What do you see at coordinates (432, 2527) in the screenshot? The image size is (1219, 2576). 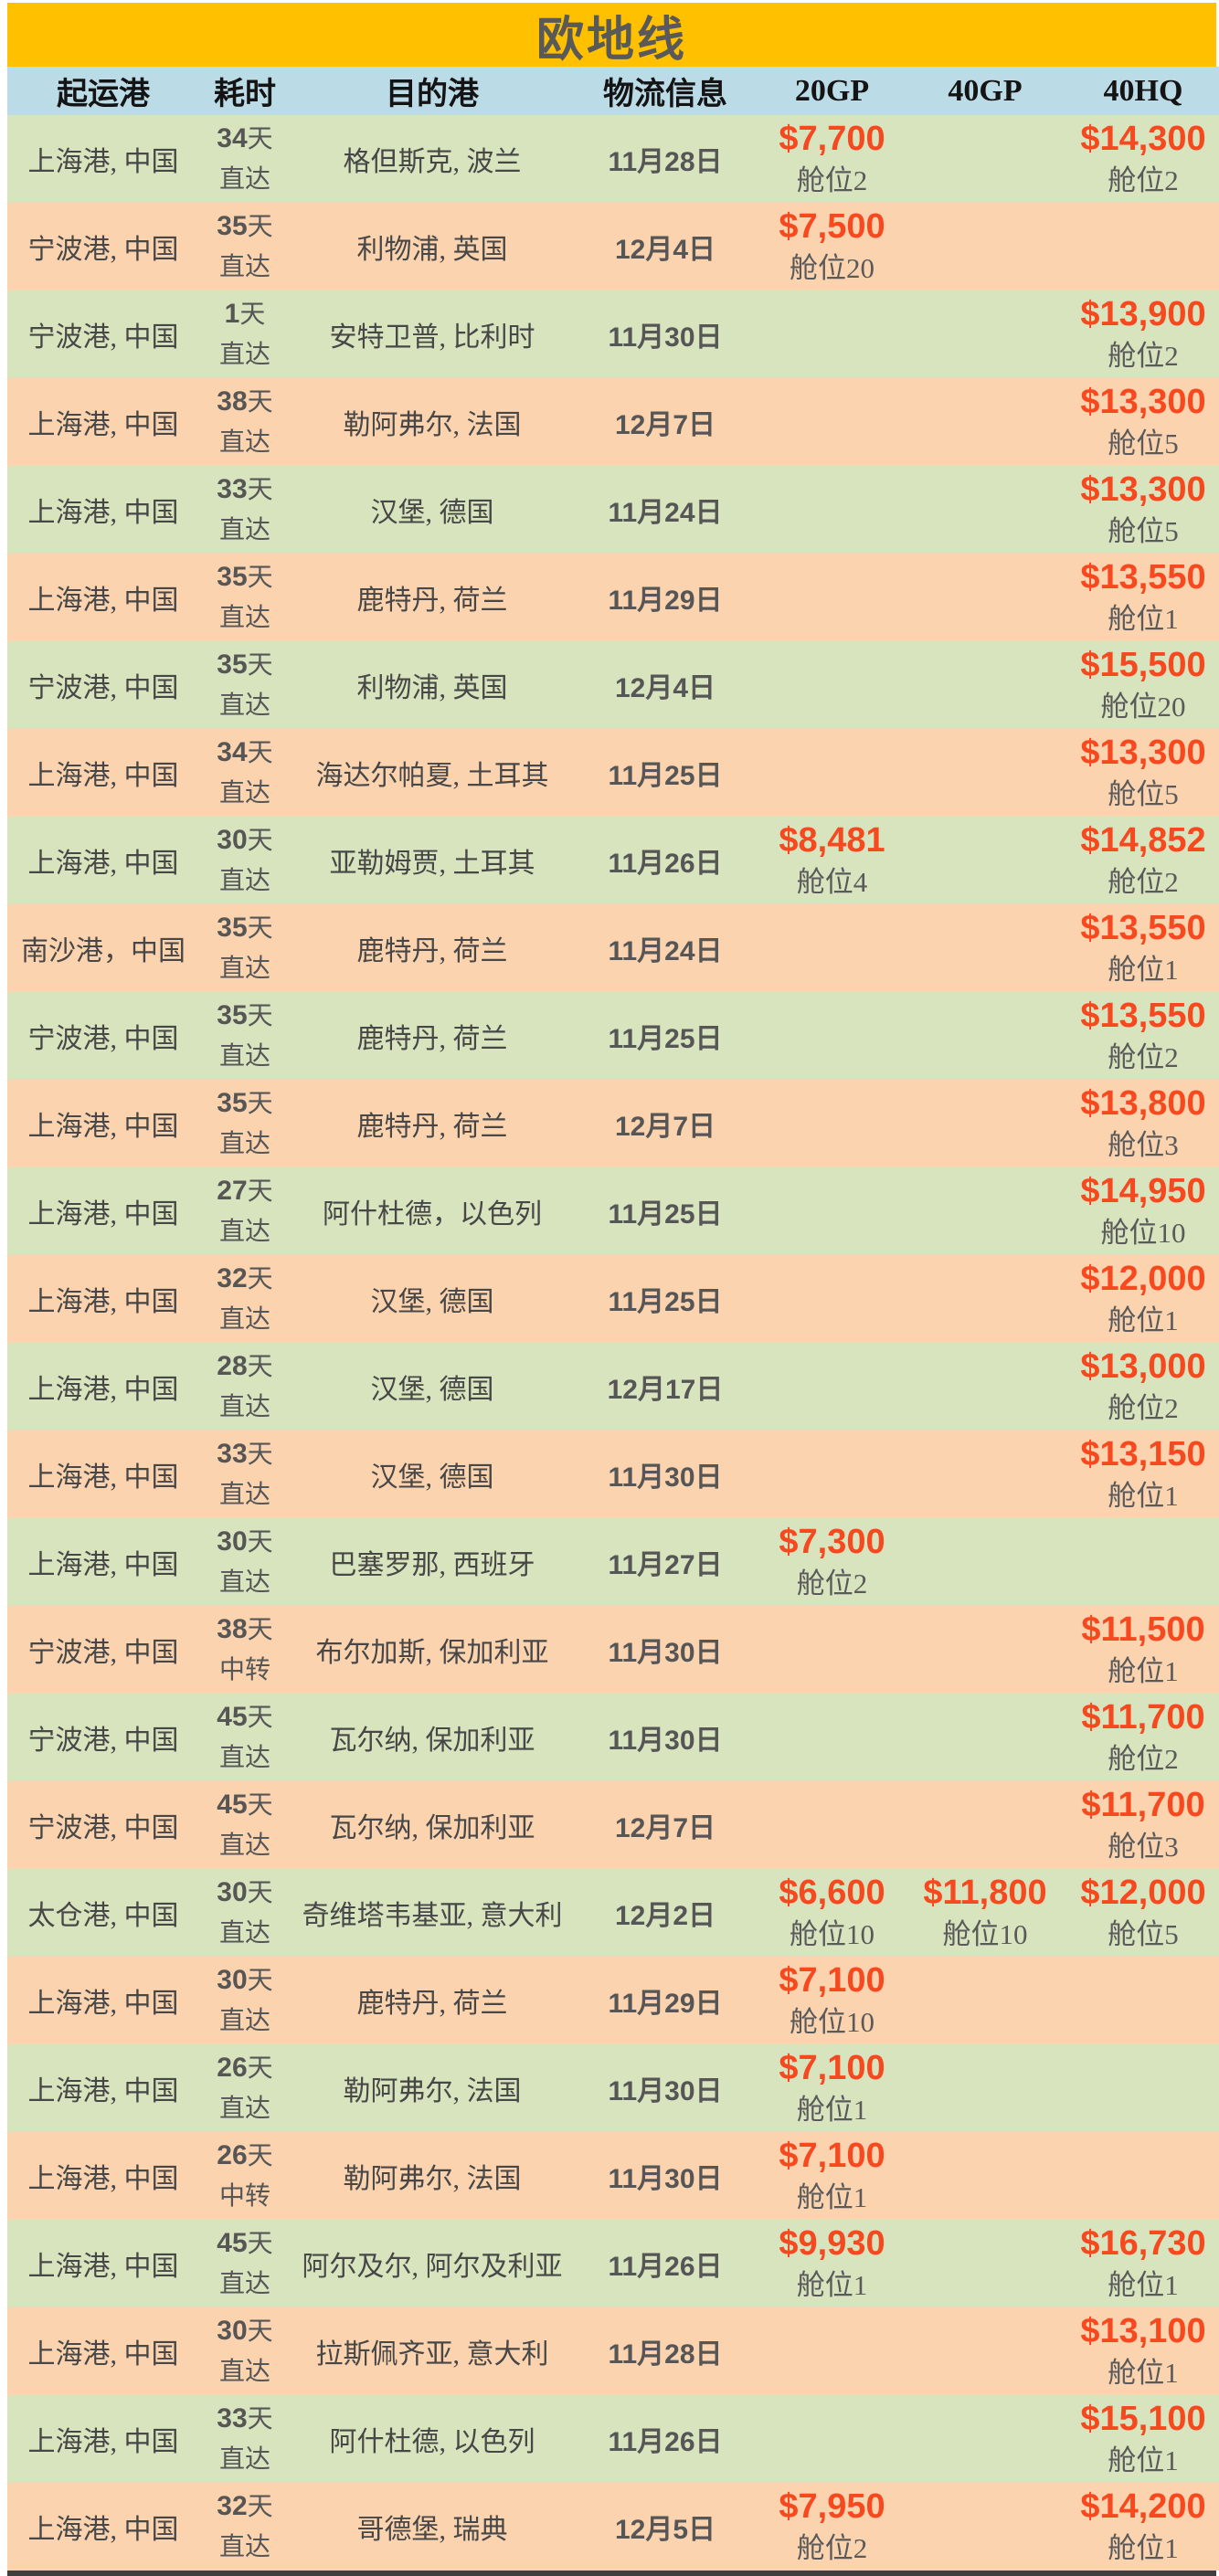 I see `destination-port-cell: 哥德堡, 瑞典` at bounding box center [432, 2527].